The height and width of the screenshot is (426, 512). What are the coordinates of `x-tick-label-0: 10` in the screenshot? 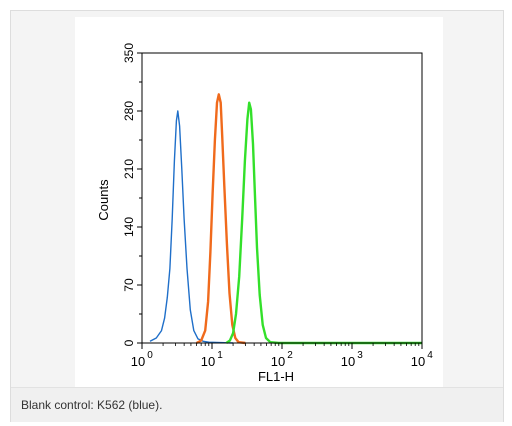 It's located at (138, 361).